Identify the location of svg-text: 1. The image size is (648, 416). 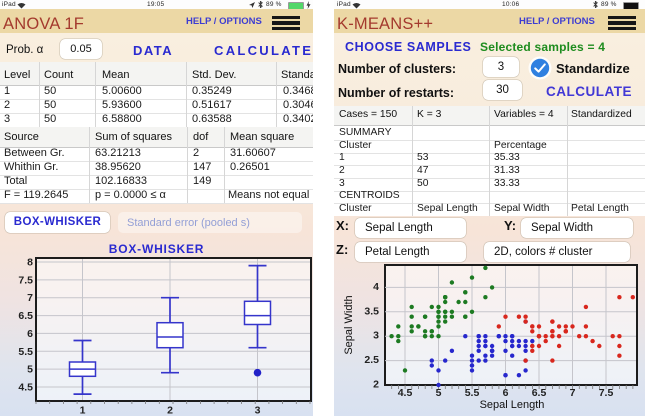
(83, 410).